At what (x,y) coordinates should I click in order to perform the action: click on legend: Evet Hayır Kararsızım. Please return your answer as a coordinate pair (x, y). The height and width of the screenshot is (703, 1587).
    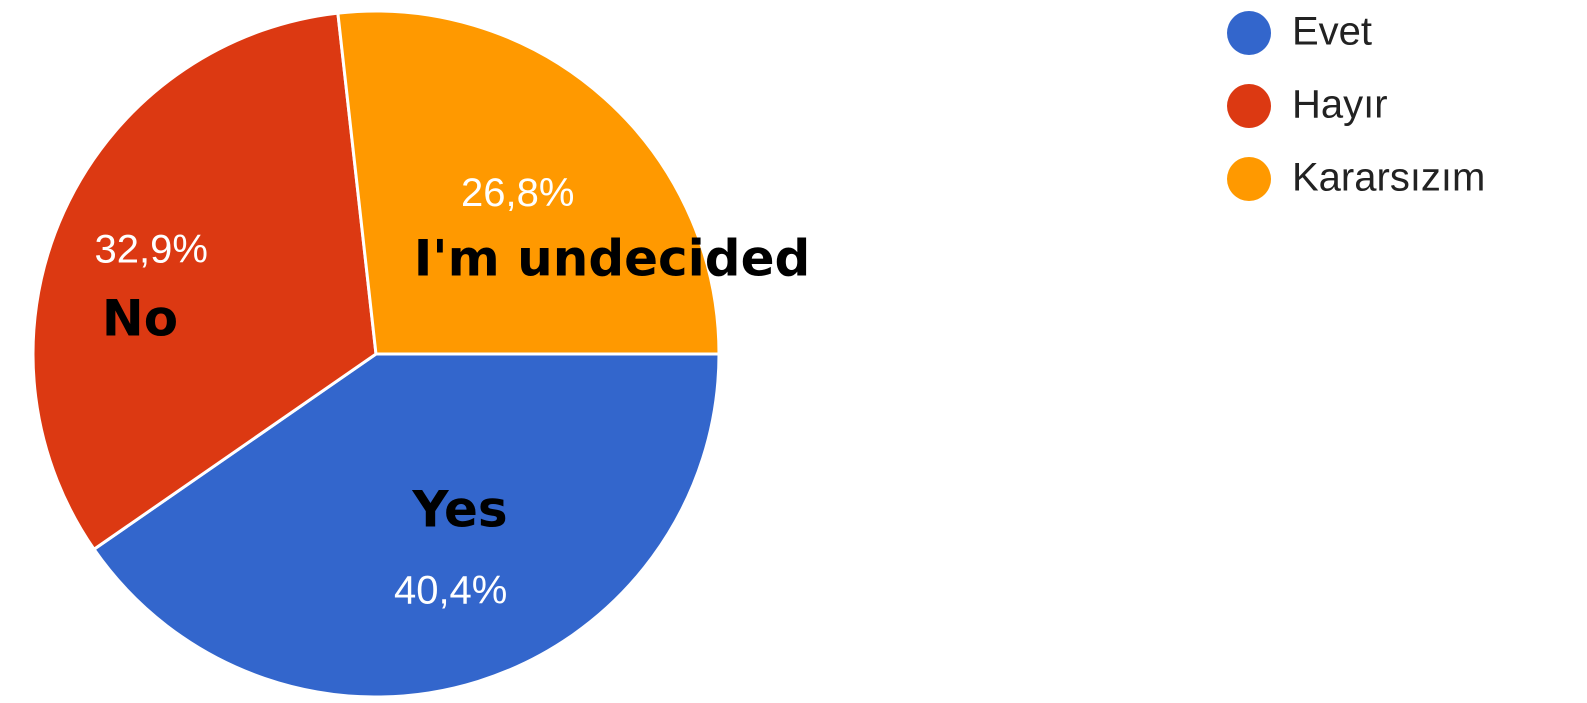
    Looking at the image, I should click on (1356, 105).